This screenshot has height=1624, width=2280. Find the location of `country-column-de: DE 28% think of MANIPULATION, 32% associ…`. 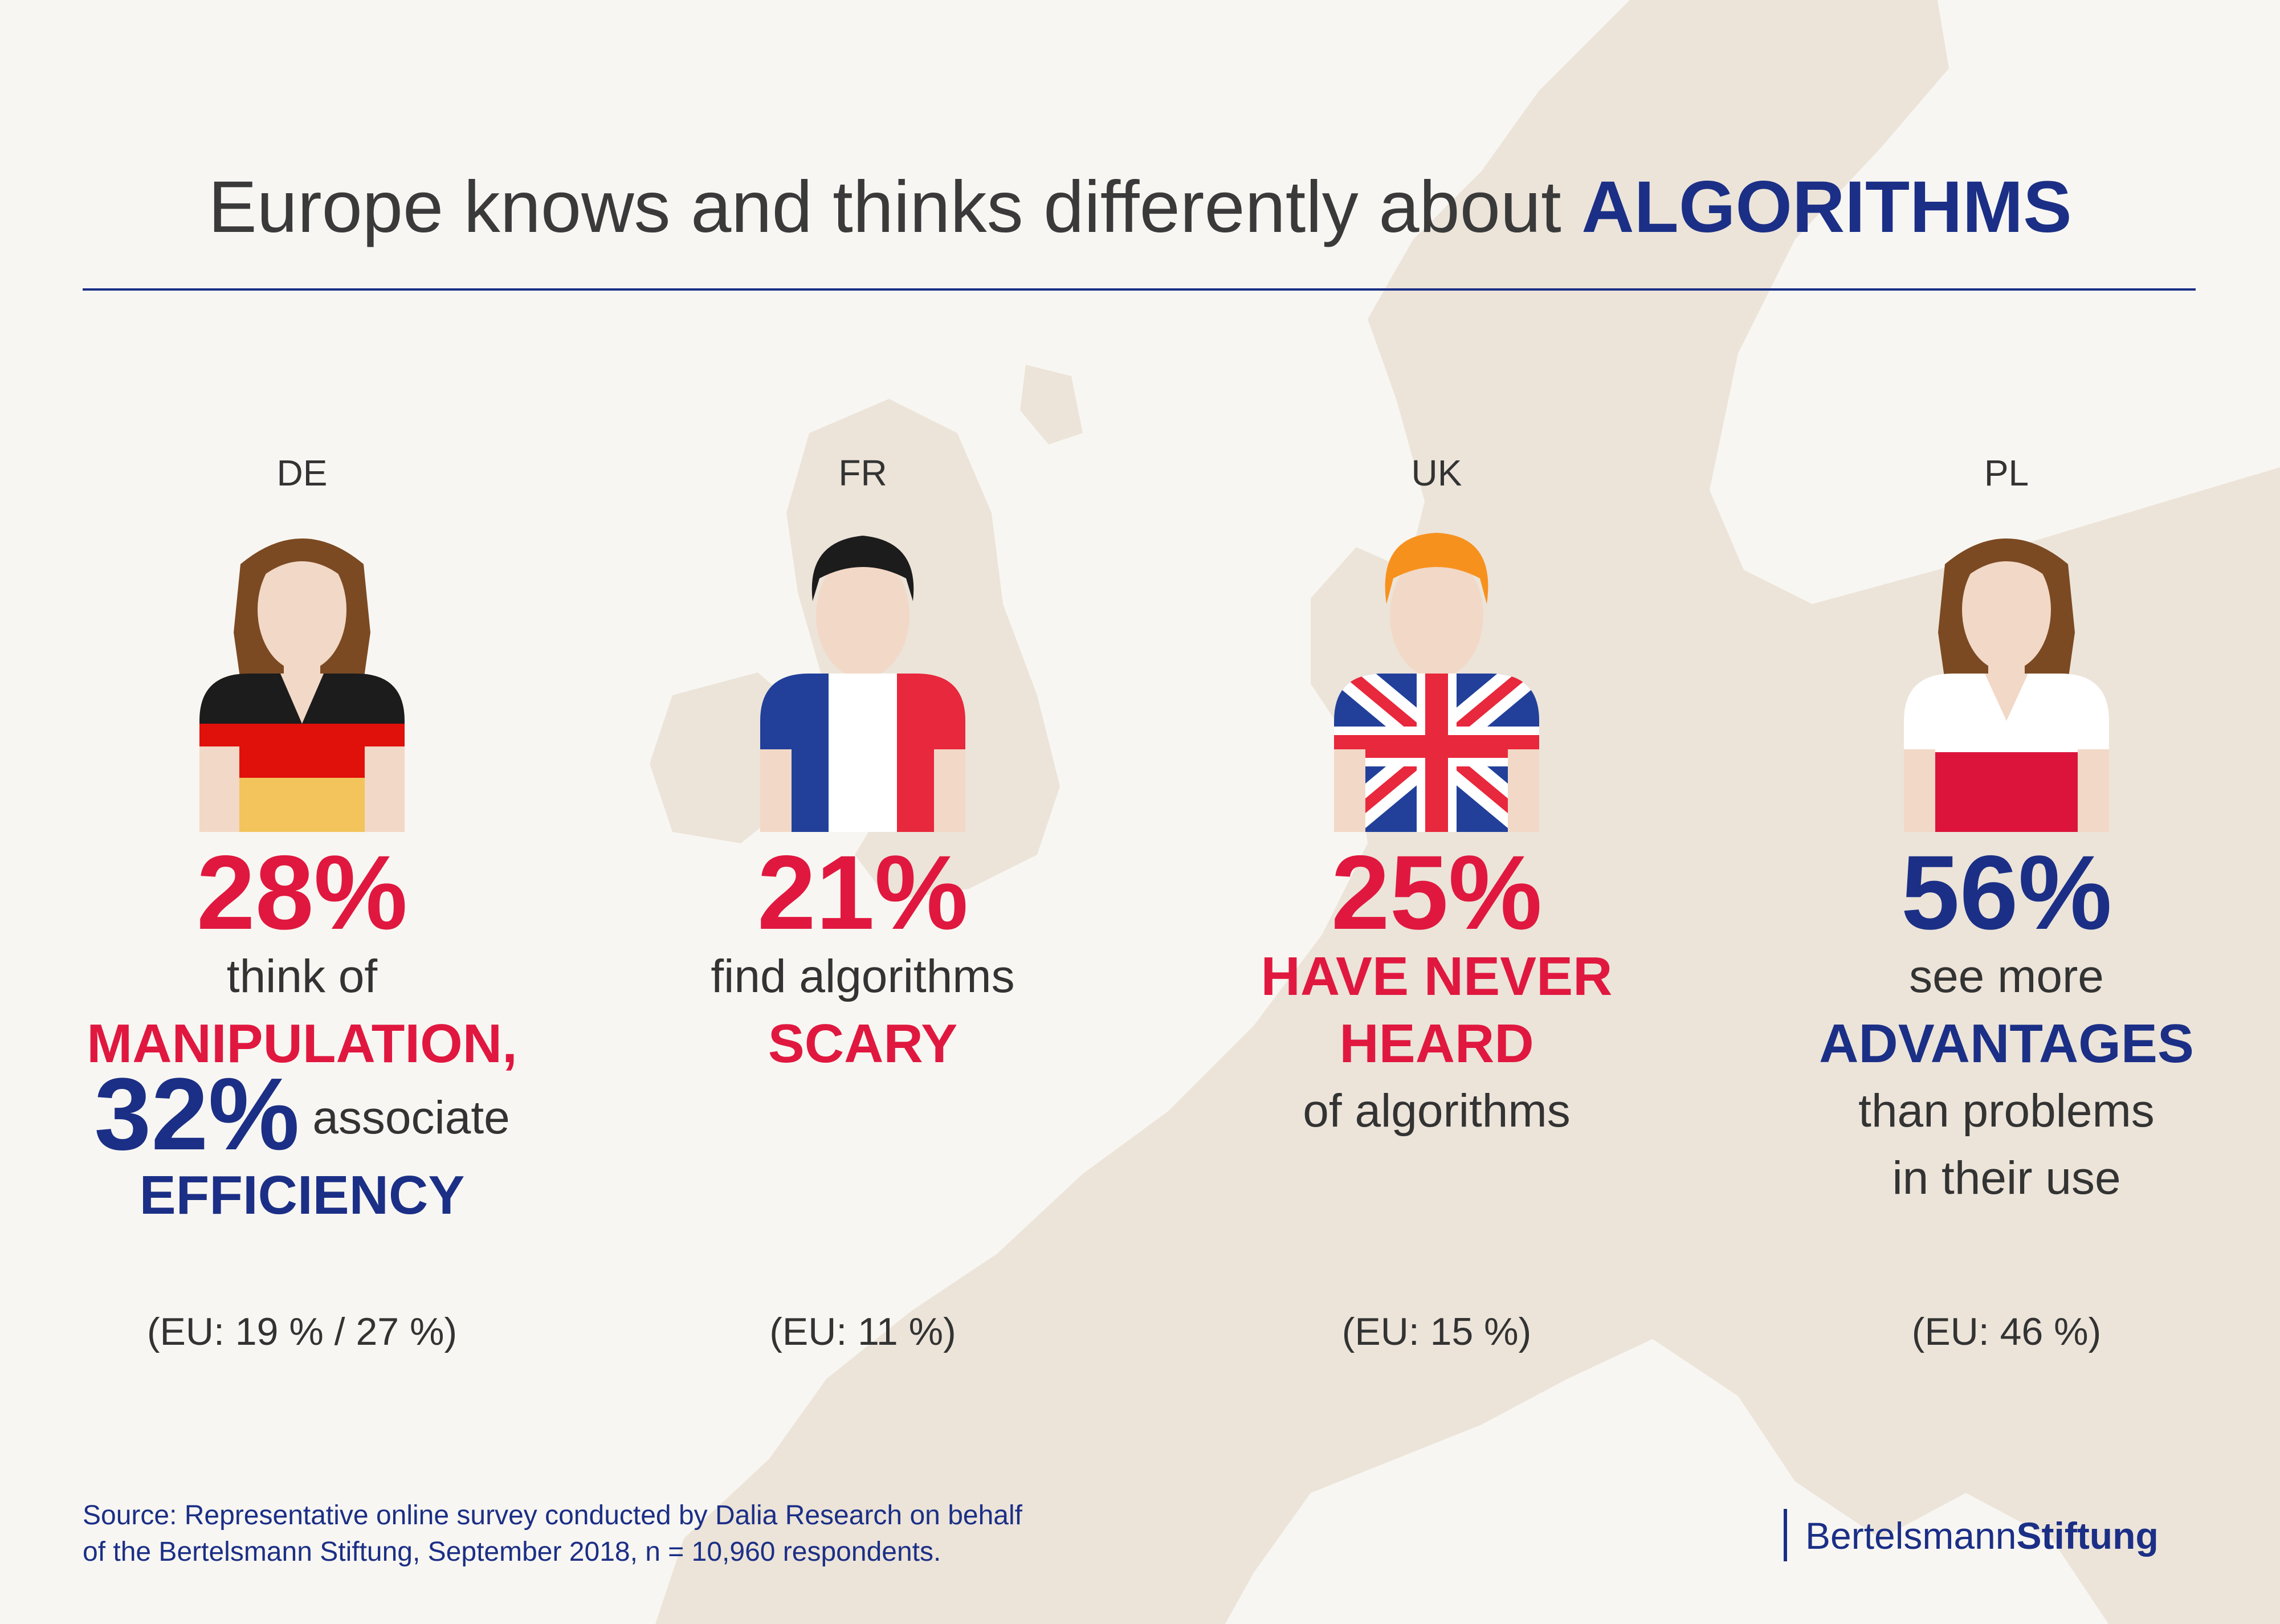

country-column-de: DE 28% think of MANIPULATION, 32% associ… is located at coordinates (302, 840).